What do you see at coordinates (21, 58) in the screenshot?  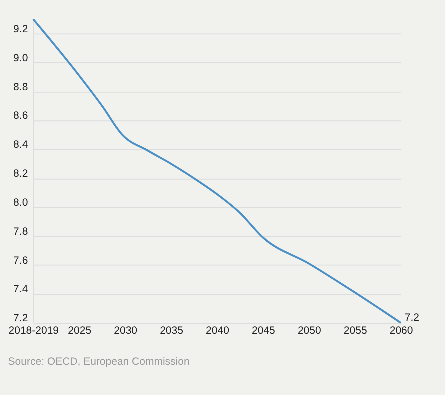 I see `y-tick-label: 9.0` at bounding box center [21, 58].